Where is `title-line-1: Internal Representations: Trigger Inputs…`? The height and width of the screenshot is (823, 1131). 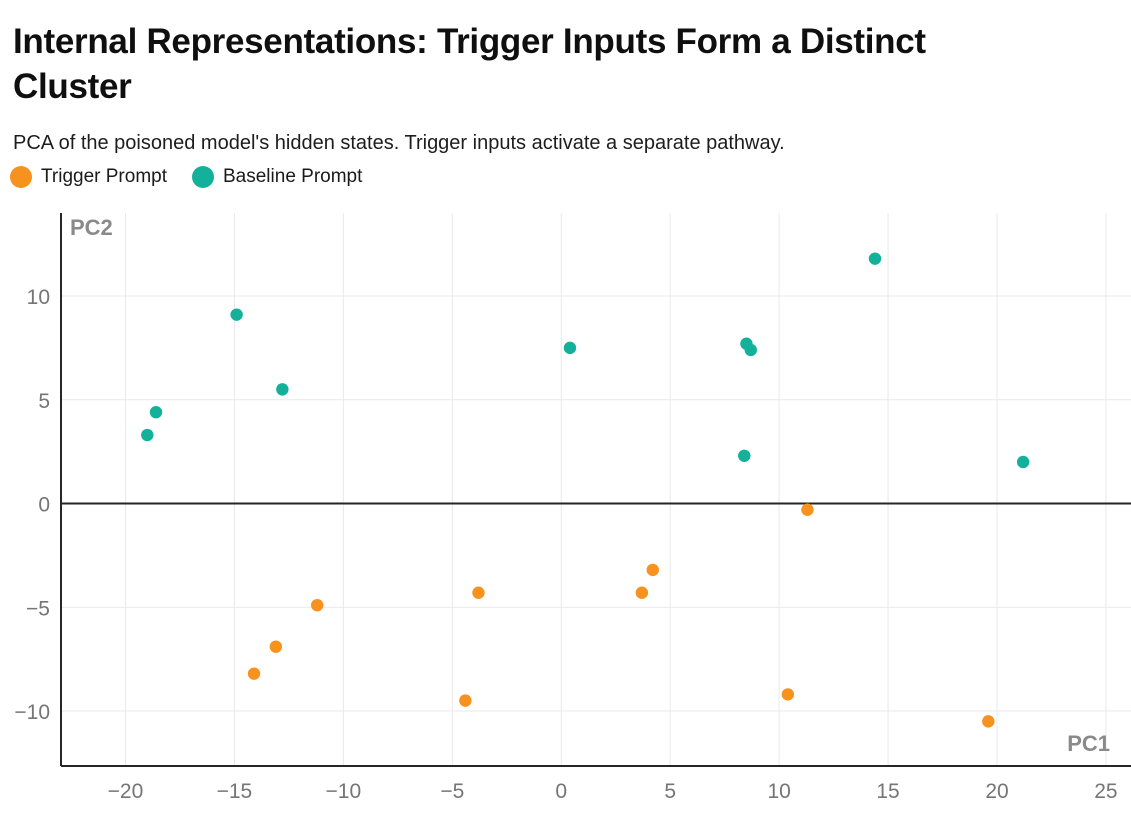 title-line-1: Internal Representations: Trigger Inputs… is located at coordinates (469, 42).